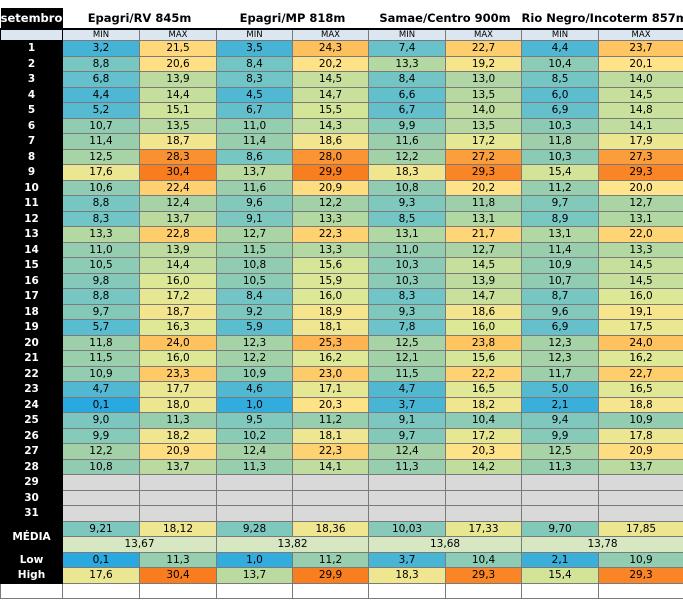 The image size is (683, 613). I want to click on temp-cell: 22,7, so click(641, 374).